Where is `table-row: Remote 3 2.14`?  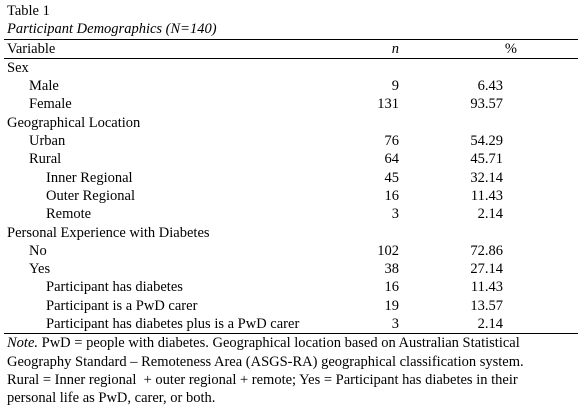 table-row: Remote 3 2.14 is located at coordinates (291, 214).